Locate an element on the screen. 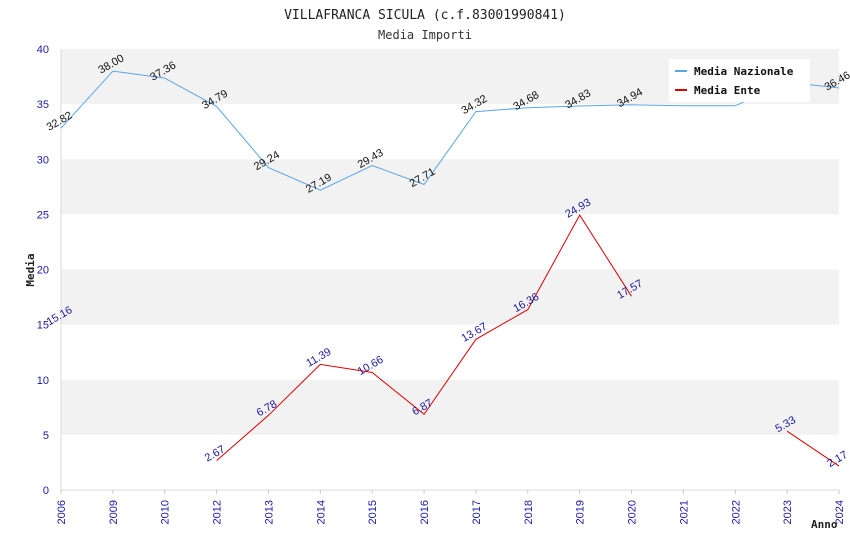 The width and height of the screenshot is (850, 550). y-tick-label: 10 is located at coordinates (43, 381).